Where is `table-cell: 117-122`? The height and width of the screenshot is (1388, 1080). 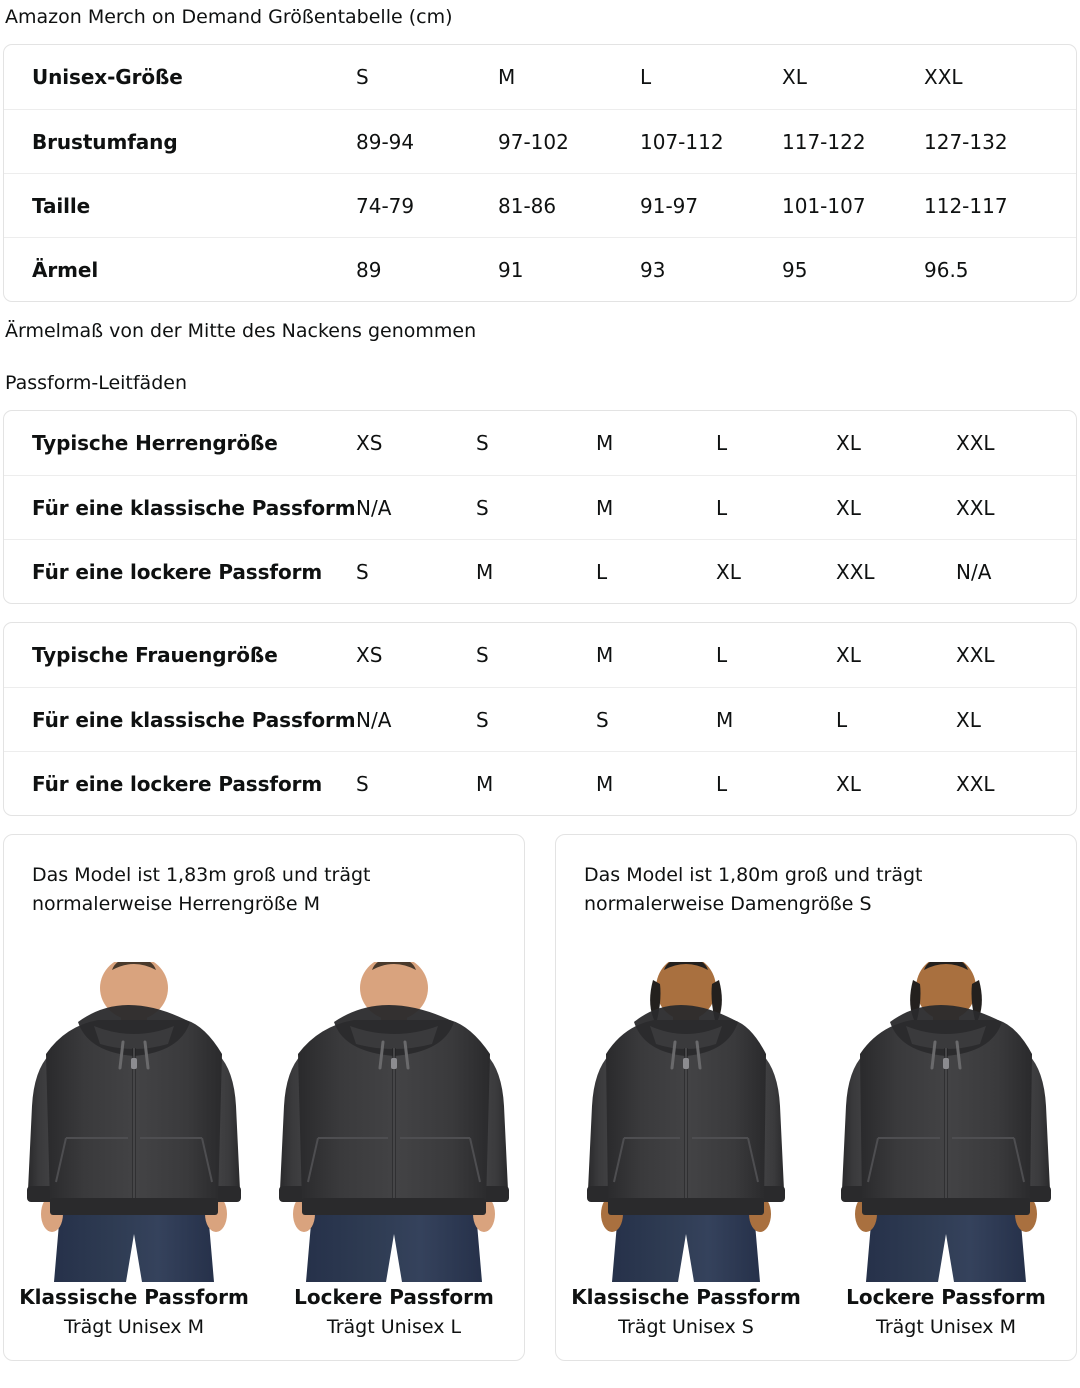
table-cell: 117-122 is located at coordinates (824, 141).